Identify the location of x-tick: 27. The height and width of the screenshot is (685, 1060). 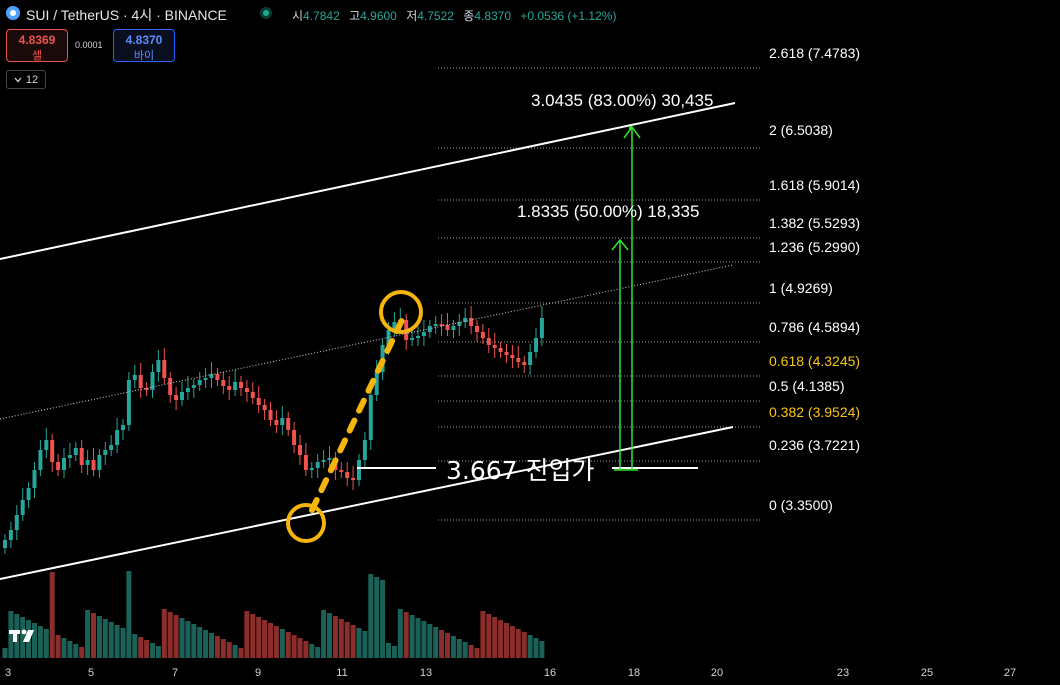
(1010, 673).